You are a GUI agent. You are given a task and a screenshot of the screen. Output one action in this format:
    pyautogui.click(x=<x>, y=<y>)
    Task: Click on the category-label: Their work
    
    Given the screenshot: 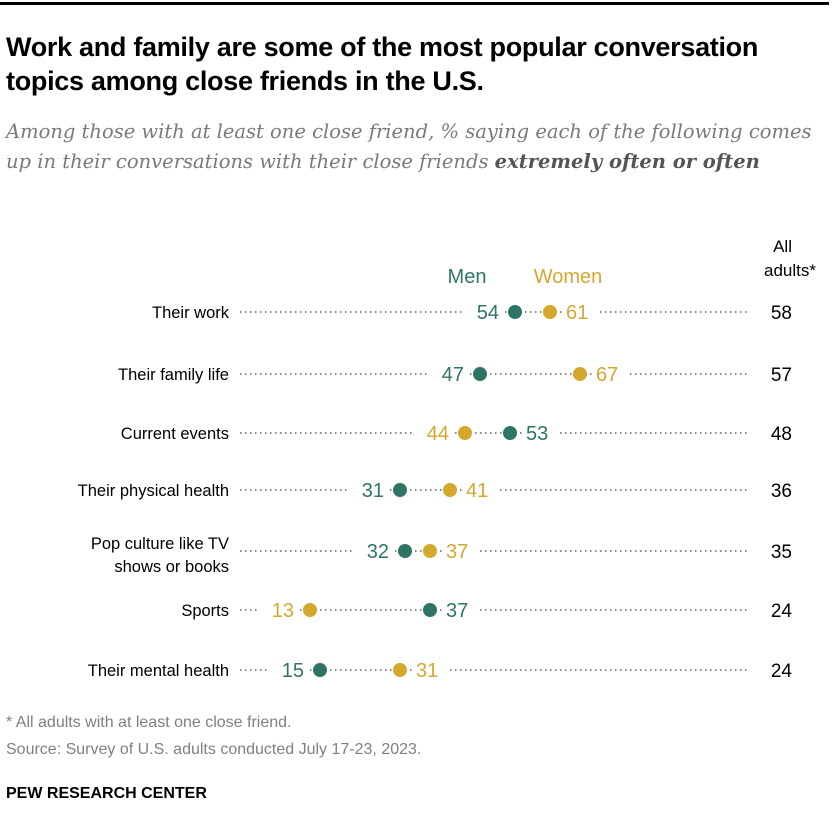 What is the action you would take?
    pyautogui.click(x=191, y=313)
    